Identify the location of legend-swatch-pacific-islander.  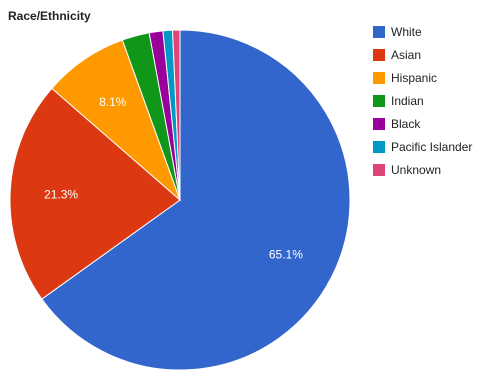
(379, 147).